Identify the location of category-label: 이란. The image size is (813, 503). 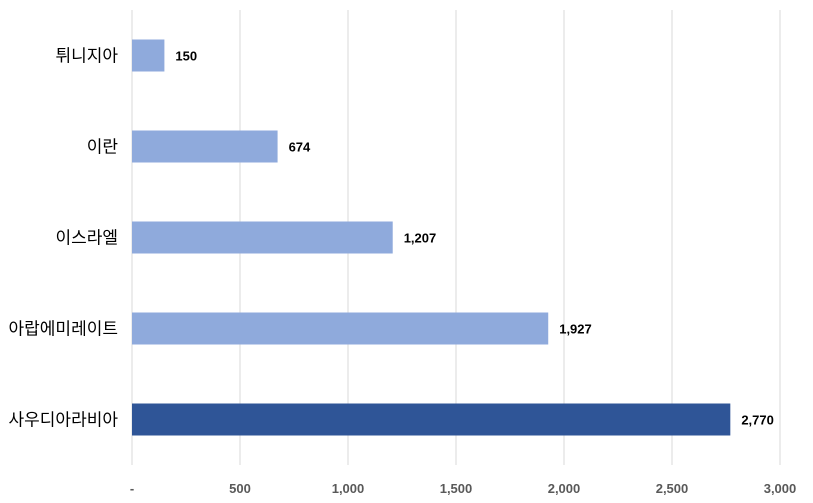
(103, 147).